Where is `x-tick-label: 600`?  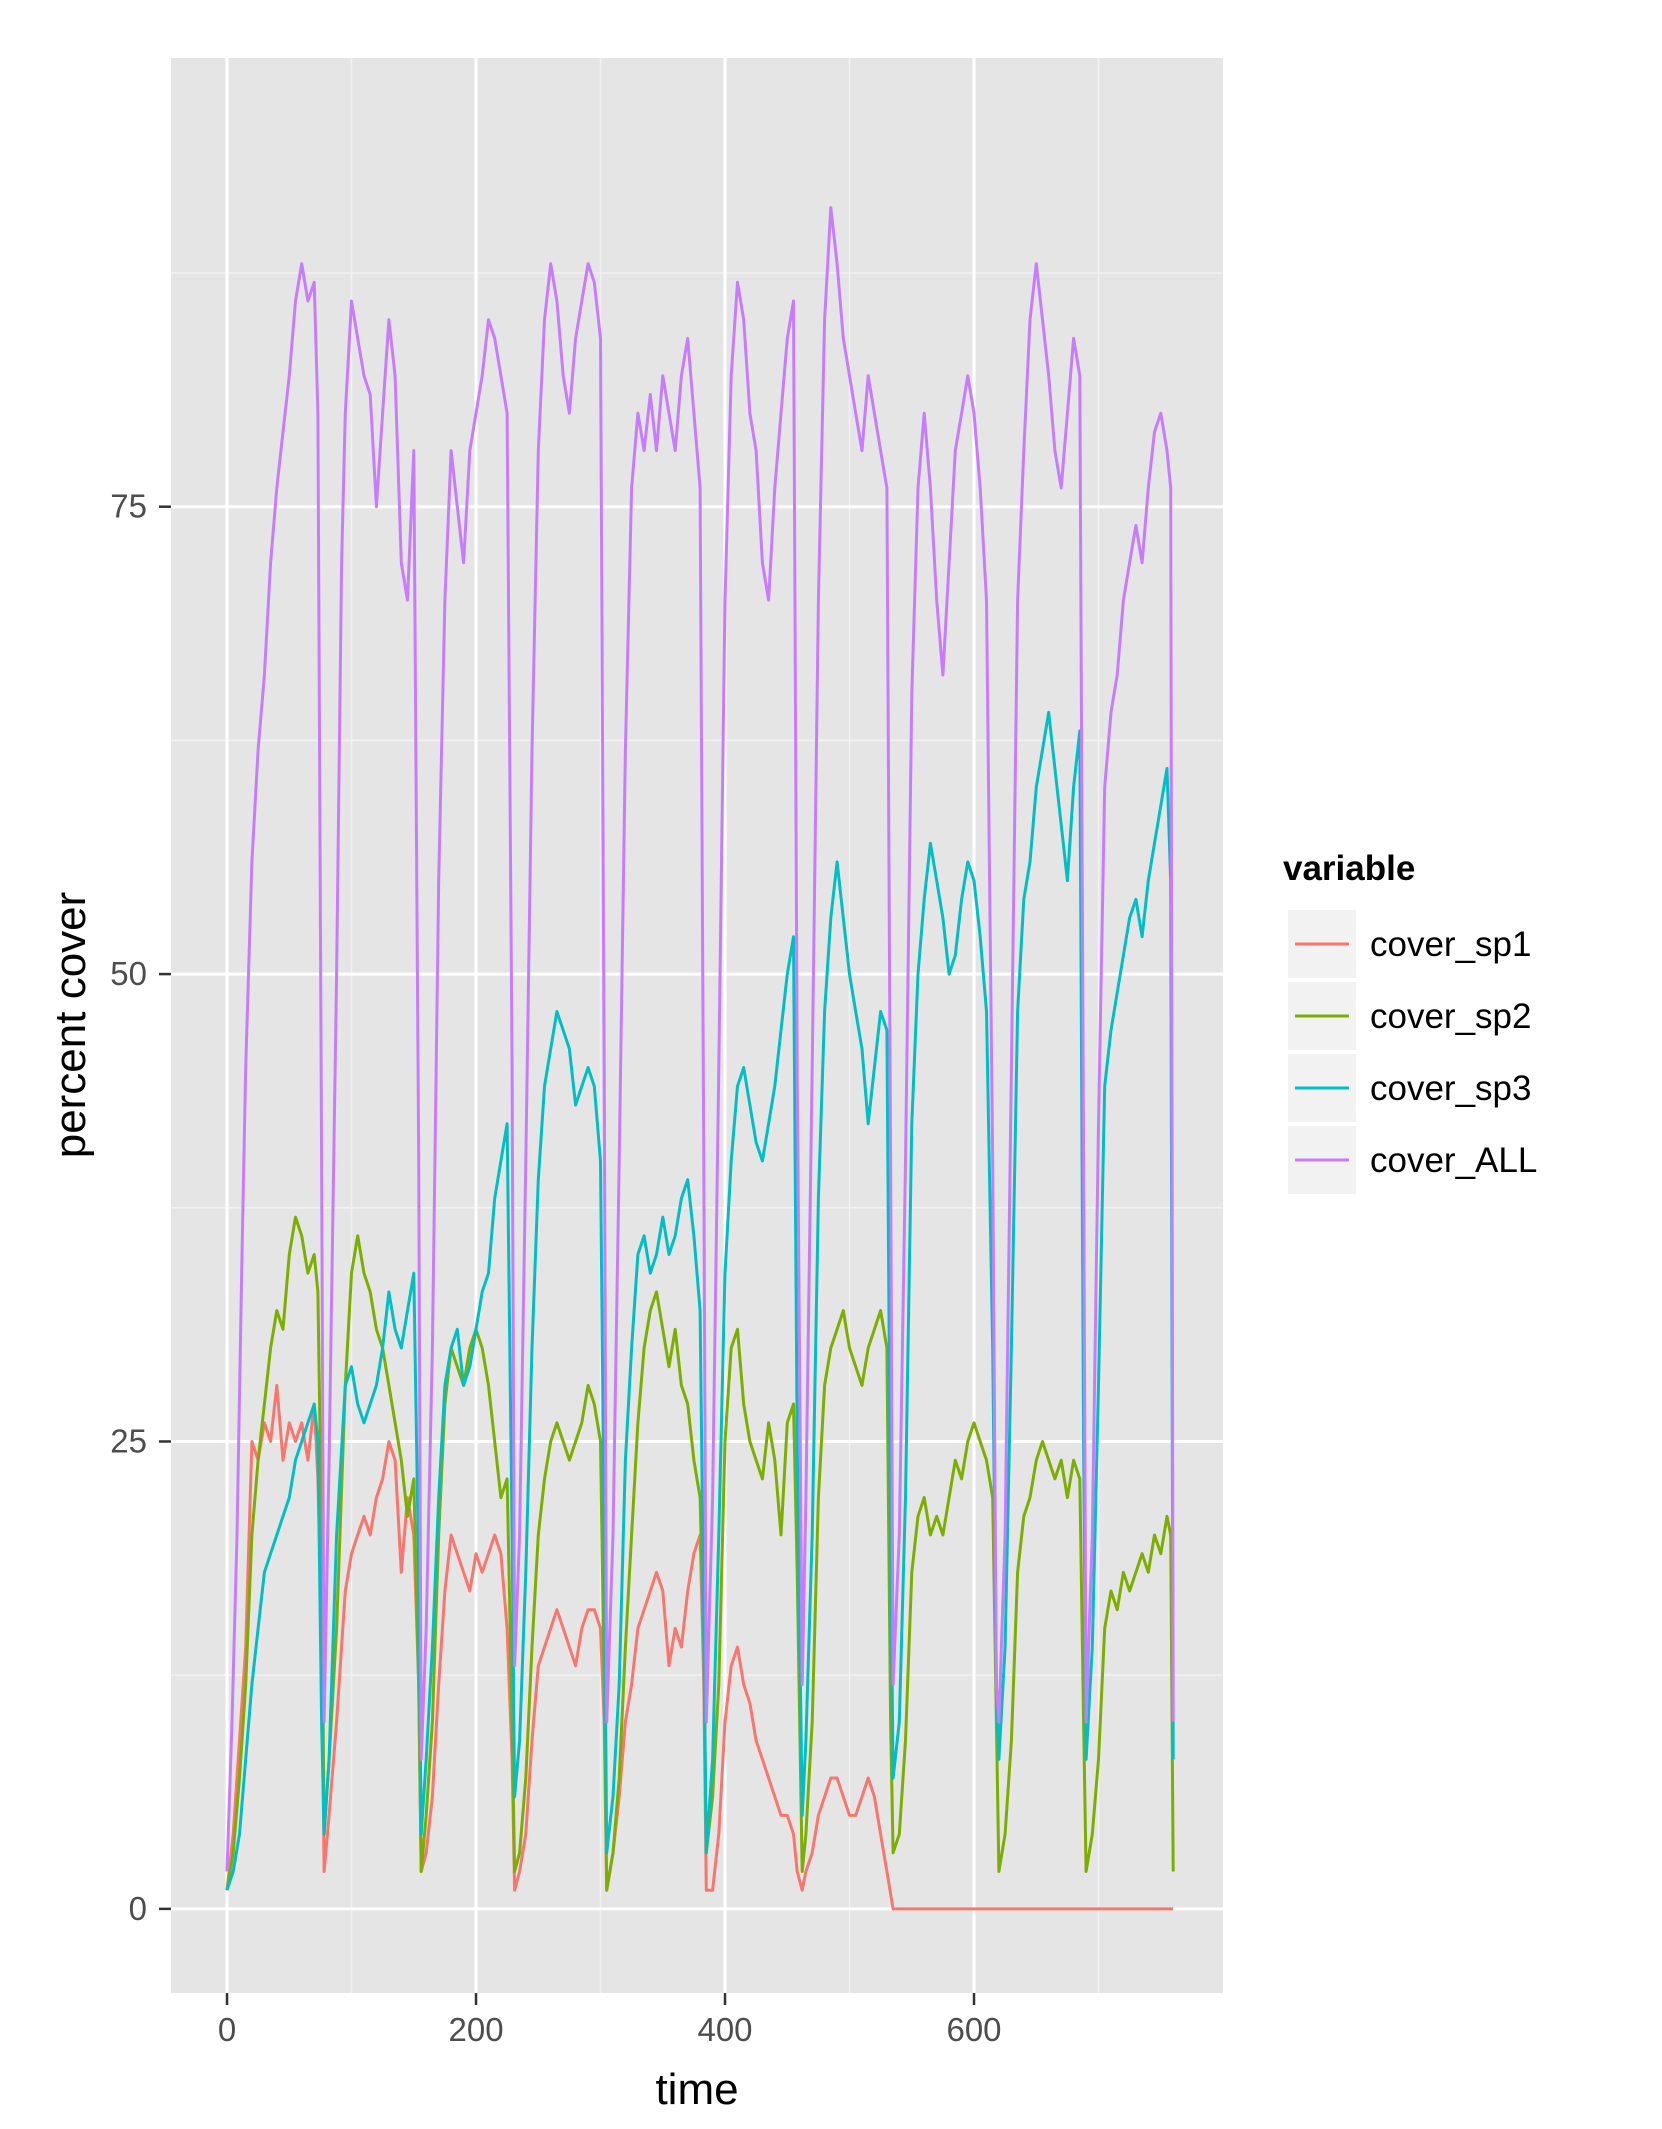
x-tick-label: 600 is located at coordinates (973, 2029).